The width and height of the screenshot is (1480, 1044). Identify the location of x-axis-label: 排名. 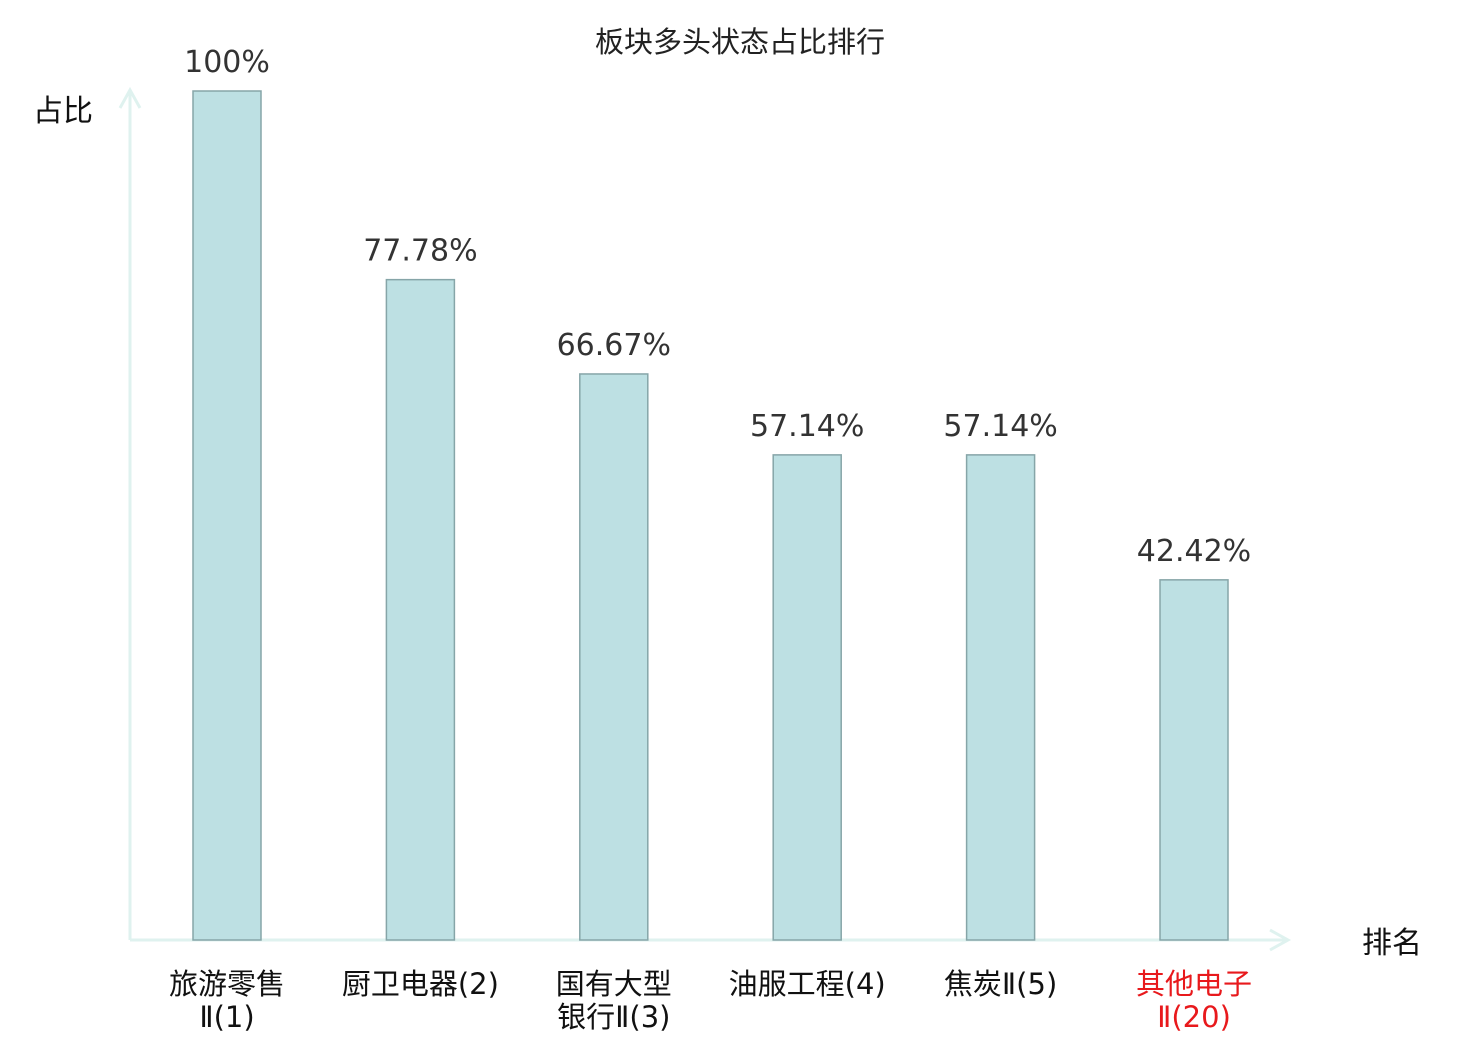
(1392, 943).